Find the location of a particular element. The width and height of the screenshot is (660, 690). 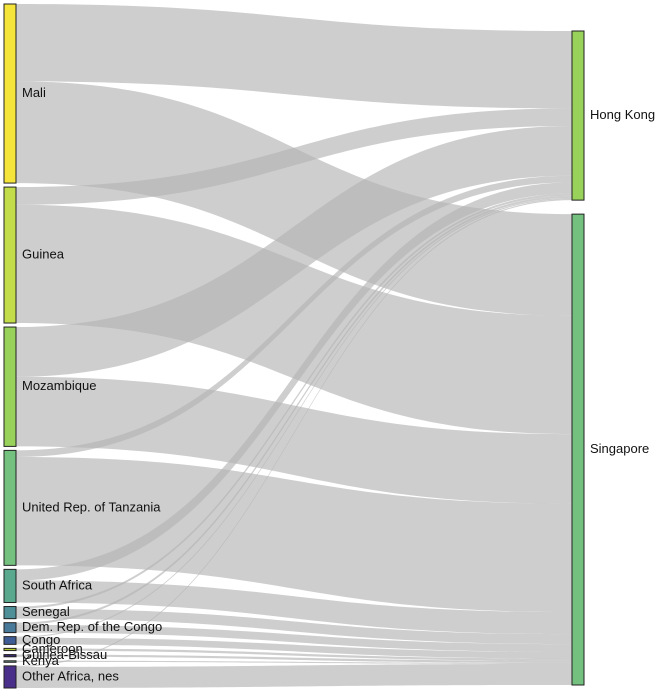

label-singapore: Singapore is located at coordinates (619, 448).